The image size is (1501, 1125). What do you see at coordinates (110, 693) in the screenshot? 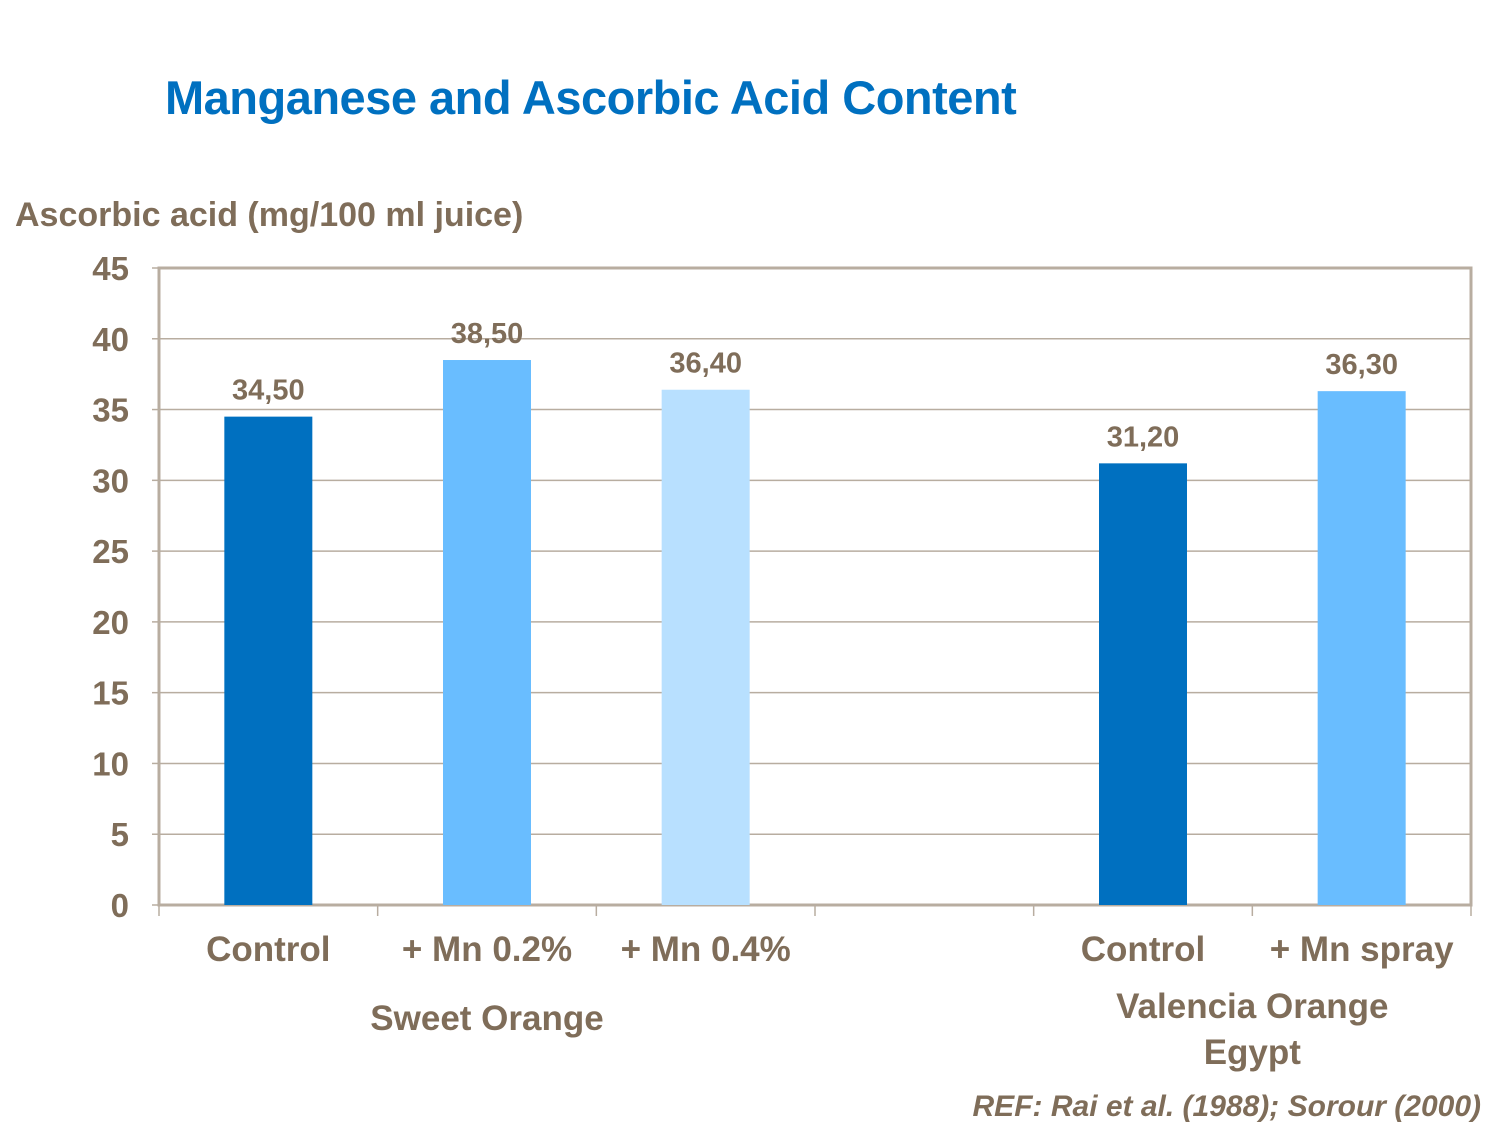
I see `y-tick-label: 15` at bounding box center [110, 693].